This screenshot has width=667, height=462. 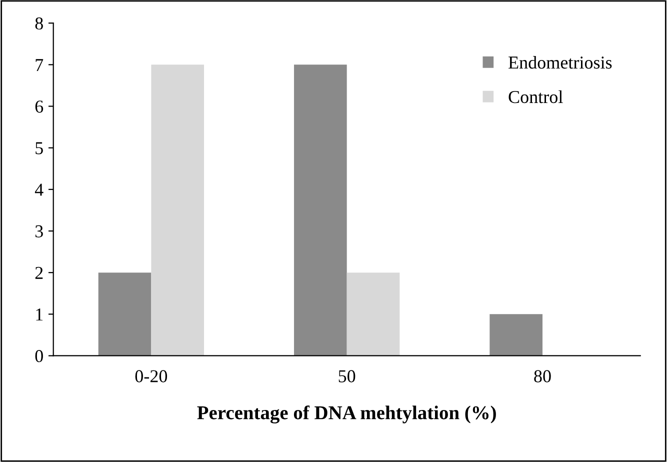 What do you see at coordinates (39, 231) in the screenshot?
I see `y-tick-label: 3` at bounding box center [39, 231].